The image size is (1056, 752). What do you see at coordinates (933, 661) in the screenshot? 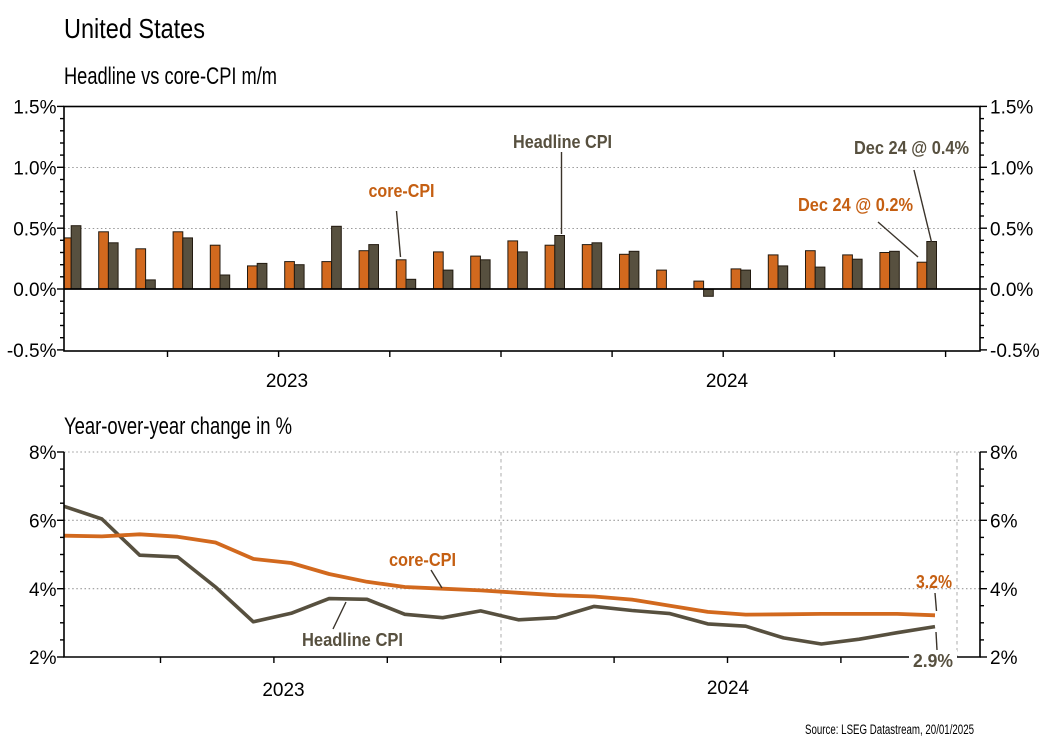
I see `svg-text: 2.9%` at bounding box center [933, 661].